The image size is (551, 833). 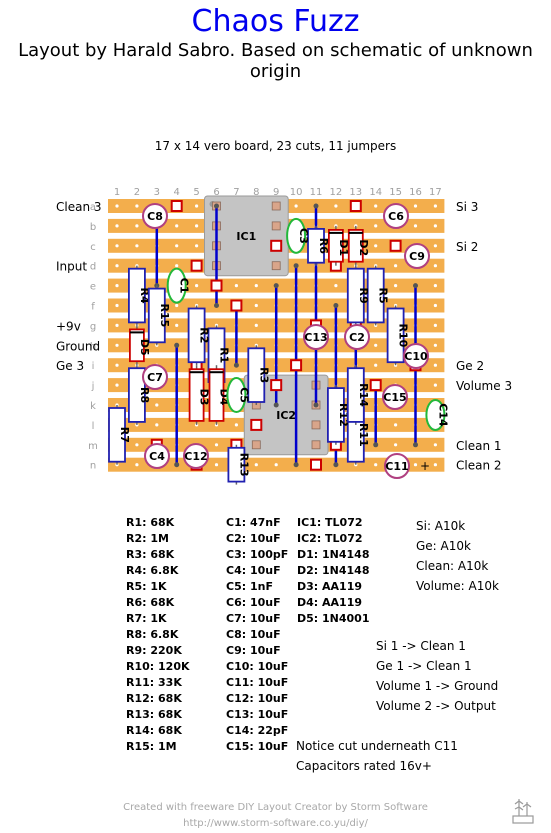 What do you see at coordinates (93, 247) in the screenshot?
I see `row-label: c` at bounding box center [93, 247].